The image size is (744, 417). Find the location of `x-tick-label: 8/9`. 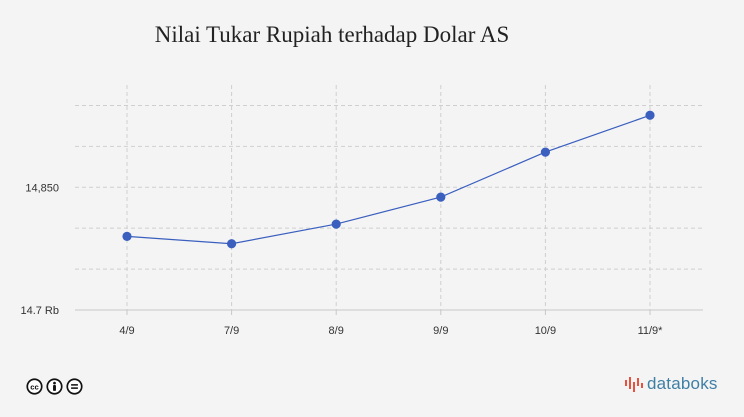

x-tick-label: 8/9 is located at coordinates (336, 331).